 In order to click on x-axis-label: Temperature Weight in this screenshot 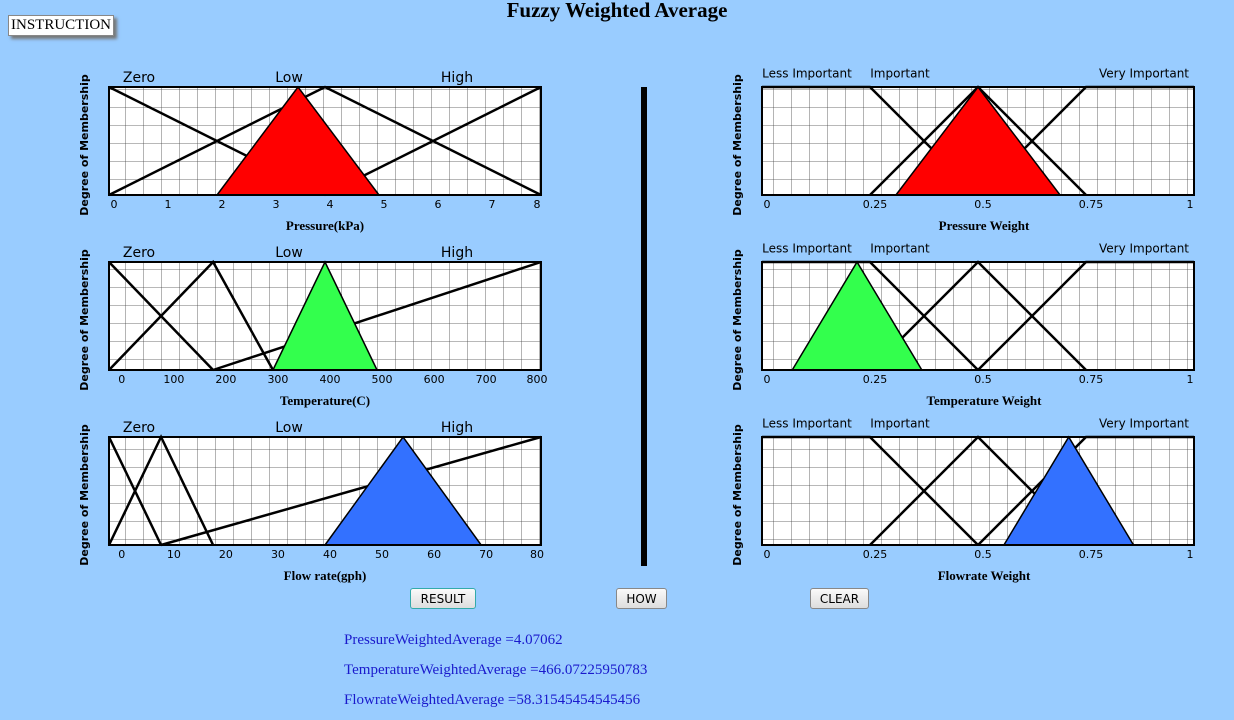, I will do `click(985, 400)`.